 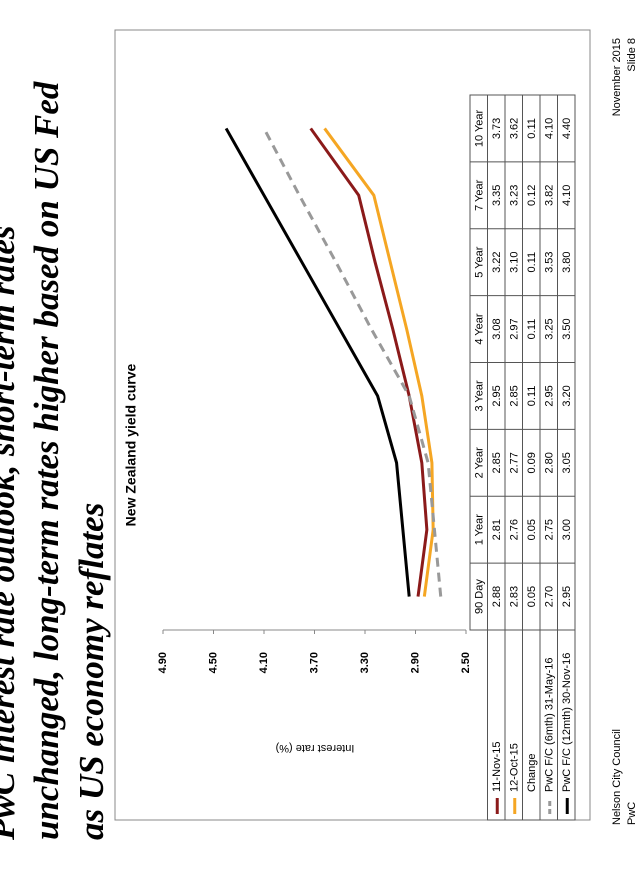 I want to click on footer-source: PwC, so click(x=632, y=813).